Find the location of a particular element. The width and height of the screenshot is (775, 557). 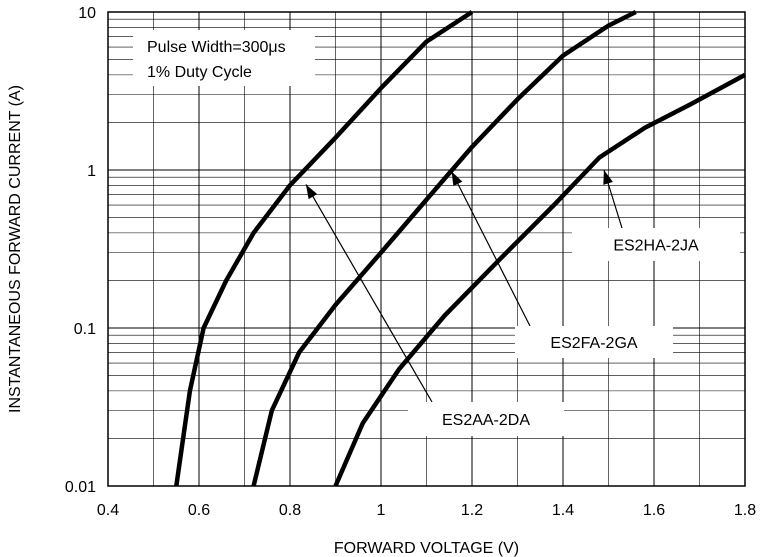

x-tick-label: 0.4 is located at coordinates (108, 510).